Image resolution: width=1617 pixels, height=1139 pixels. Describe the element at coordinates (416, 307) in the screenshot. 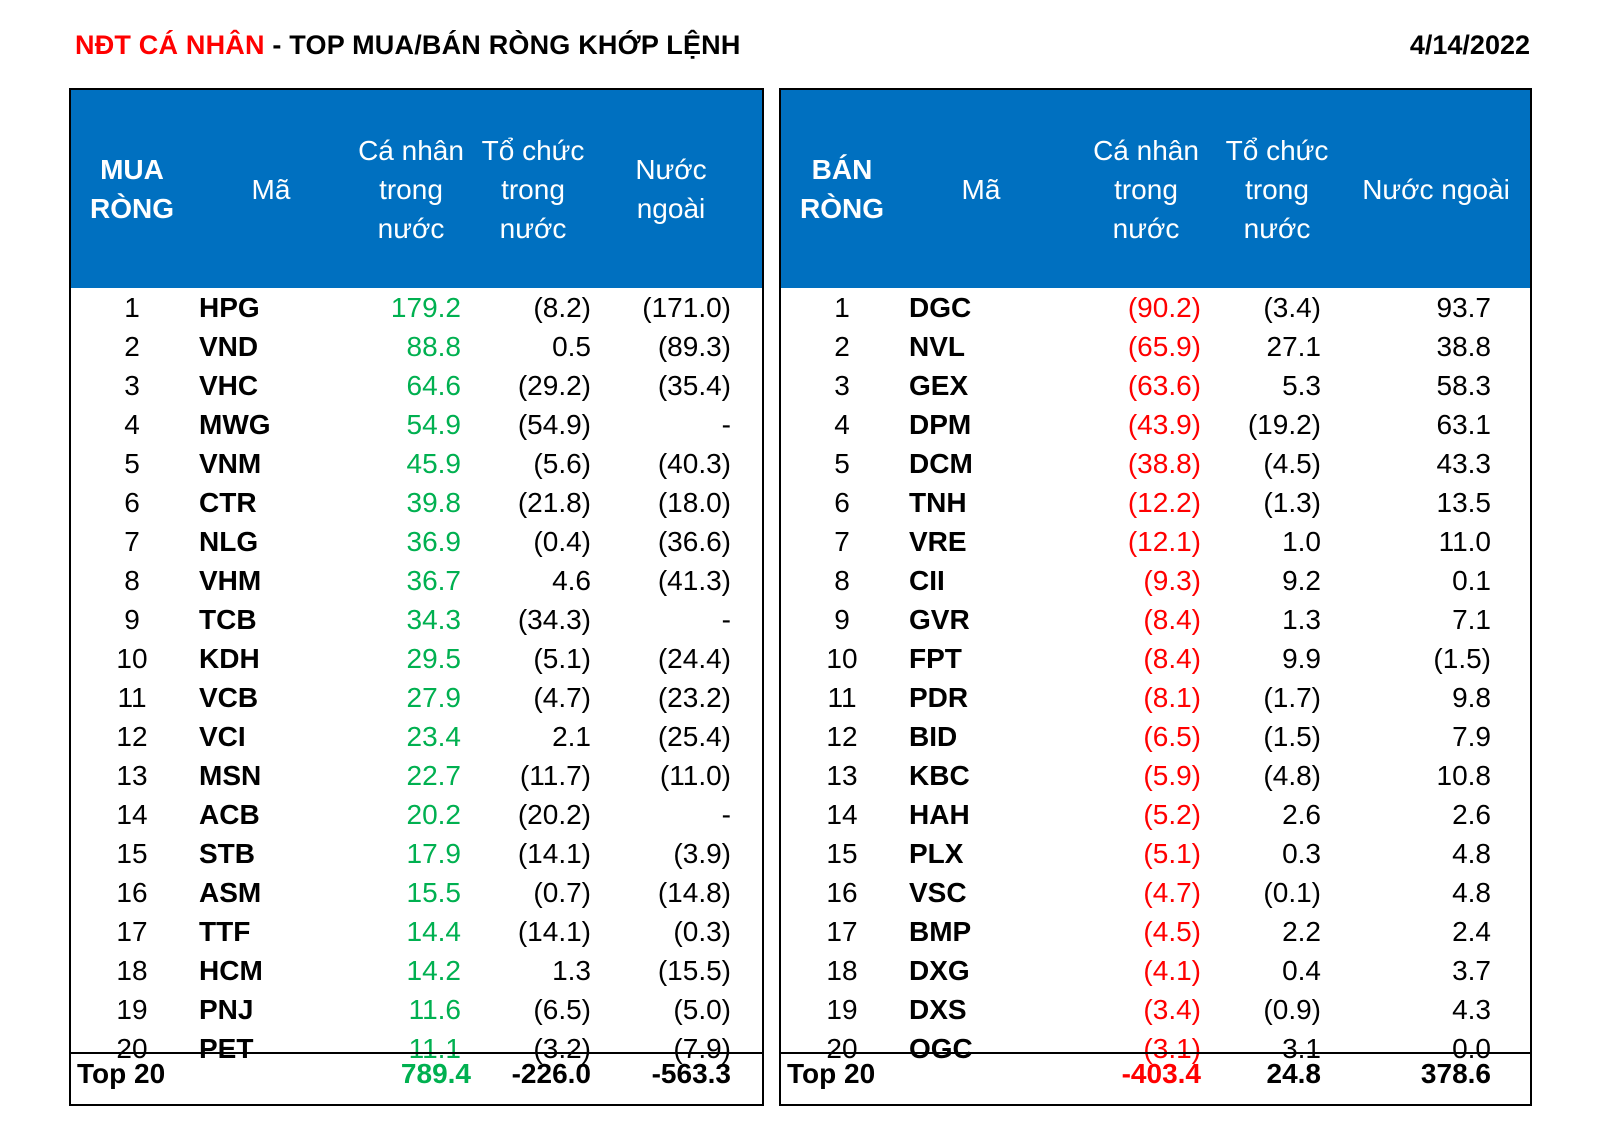

I see `table-row: 1 HPG 179.2 (8.2) (171.0)` at that location.